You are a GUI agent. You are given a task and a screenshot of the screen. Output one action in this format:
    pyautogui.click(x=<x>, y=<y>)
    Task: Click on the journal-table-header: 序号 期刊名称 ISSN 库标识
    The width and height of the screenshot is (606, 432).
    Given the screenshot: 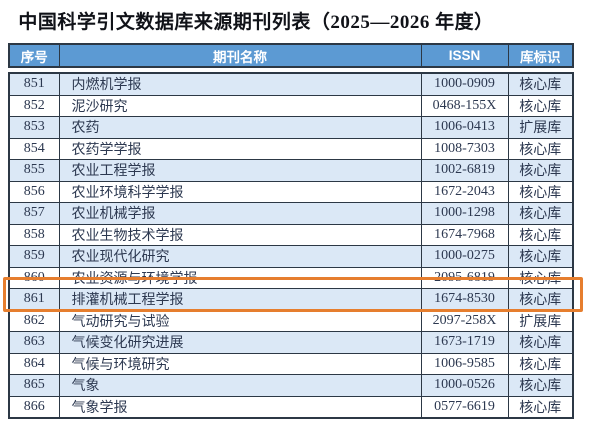 What is the action you would take?
    pyautogui.click(x=291, y=55)
    